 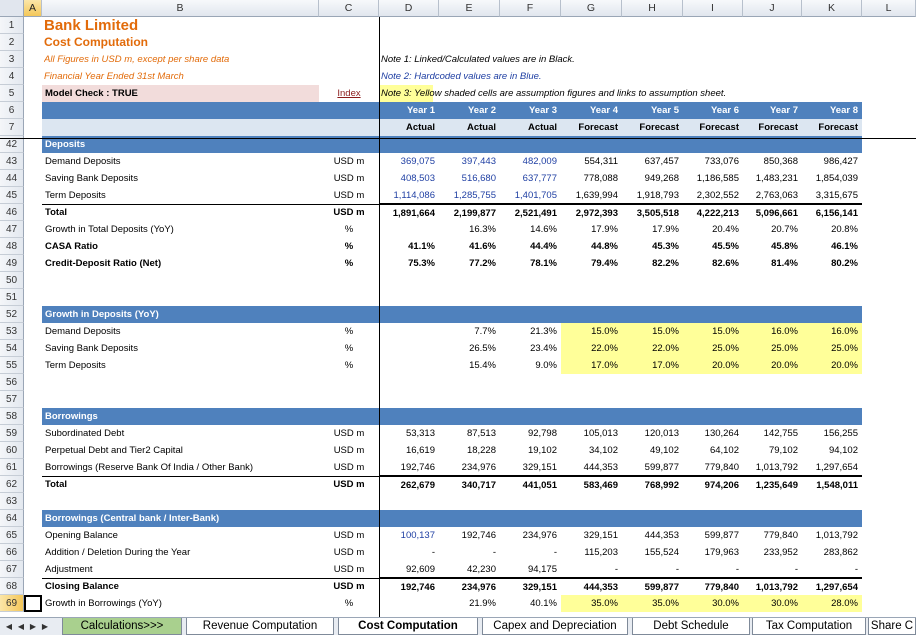 What do you see at coordinates (12, 518) in the screenshot?
I see `row-header-64: 64` at bounding box center [12, 518].